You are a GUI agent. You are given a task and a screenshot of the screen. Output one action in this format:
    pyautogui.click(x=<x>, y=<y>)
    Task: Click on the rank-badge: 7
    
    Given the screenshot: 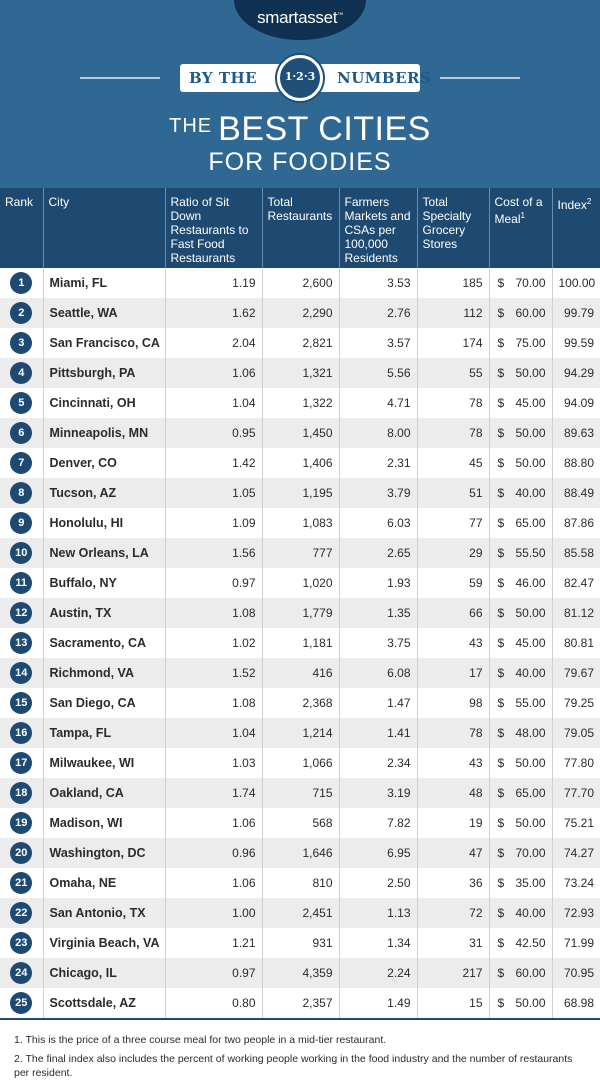 What is the action you would take?
    pyautogui.click(x=21, y=463)
    